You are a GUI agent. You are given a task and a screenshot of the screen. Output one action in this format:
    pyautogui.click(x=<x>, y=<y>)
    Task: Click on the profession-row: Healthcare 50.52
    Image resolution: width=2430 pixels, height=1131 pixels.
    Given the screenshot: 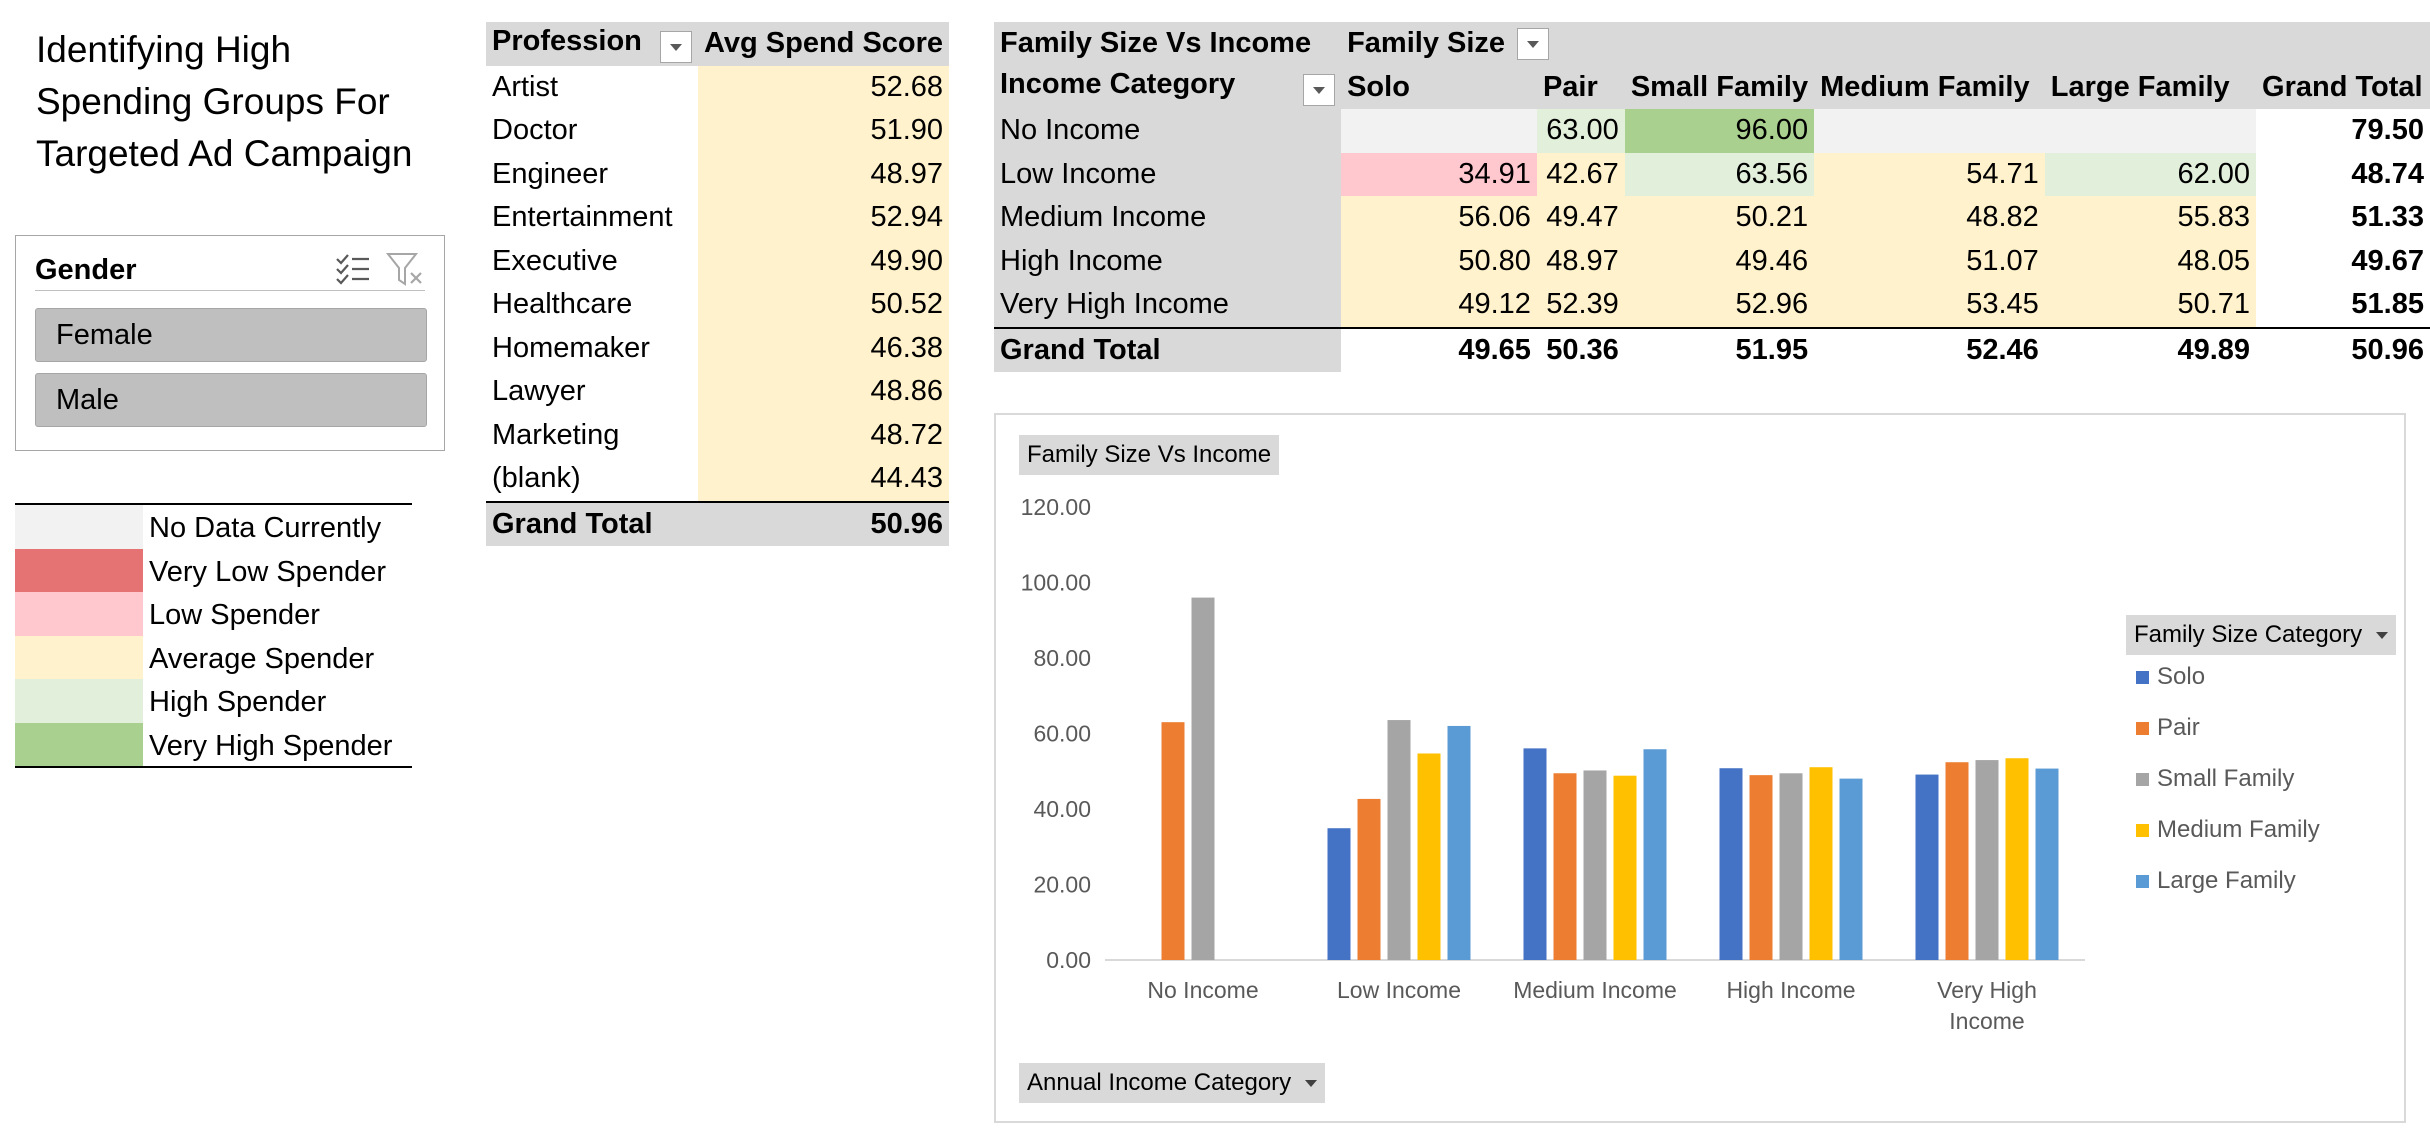 What is the action you would take?
    pyautogui.click(x=718, y=305)
    